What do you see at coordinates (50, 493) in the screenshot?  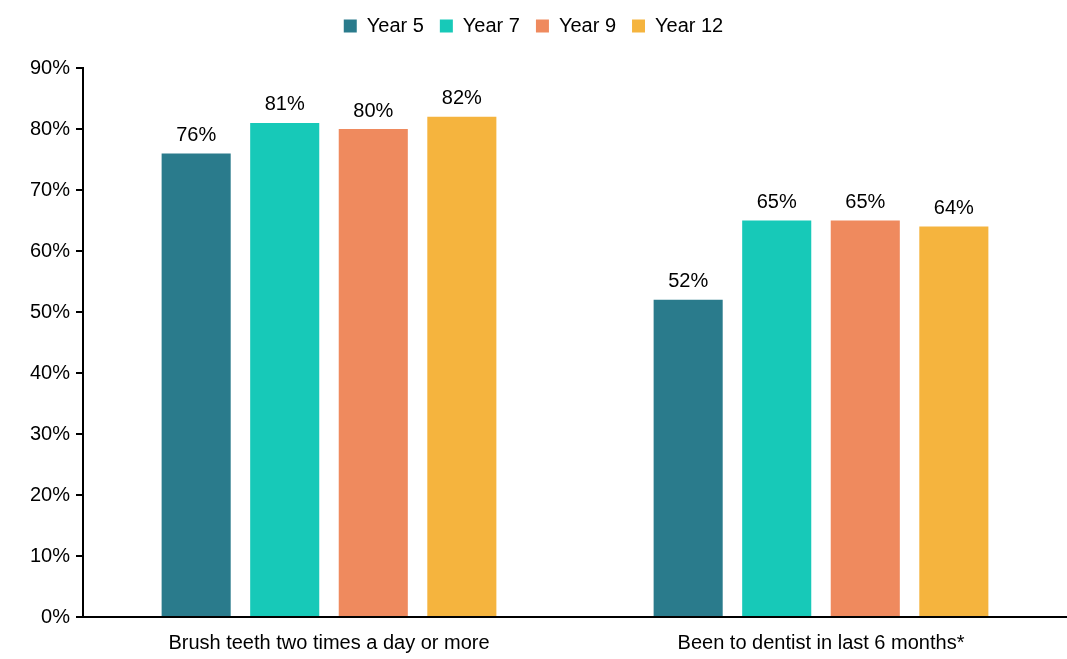 I see `y-tick-label: 20%` at bounding box center [50, 493].